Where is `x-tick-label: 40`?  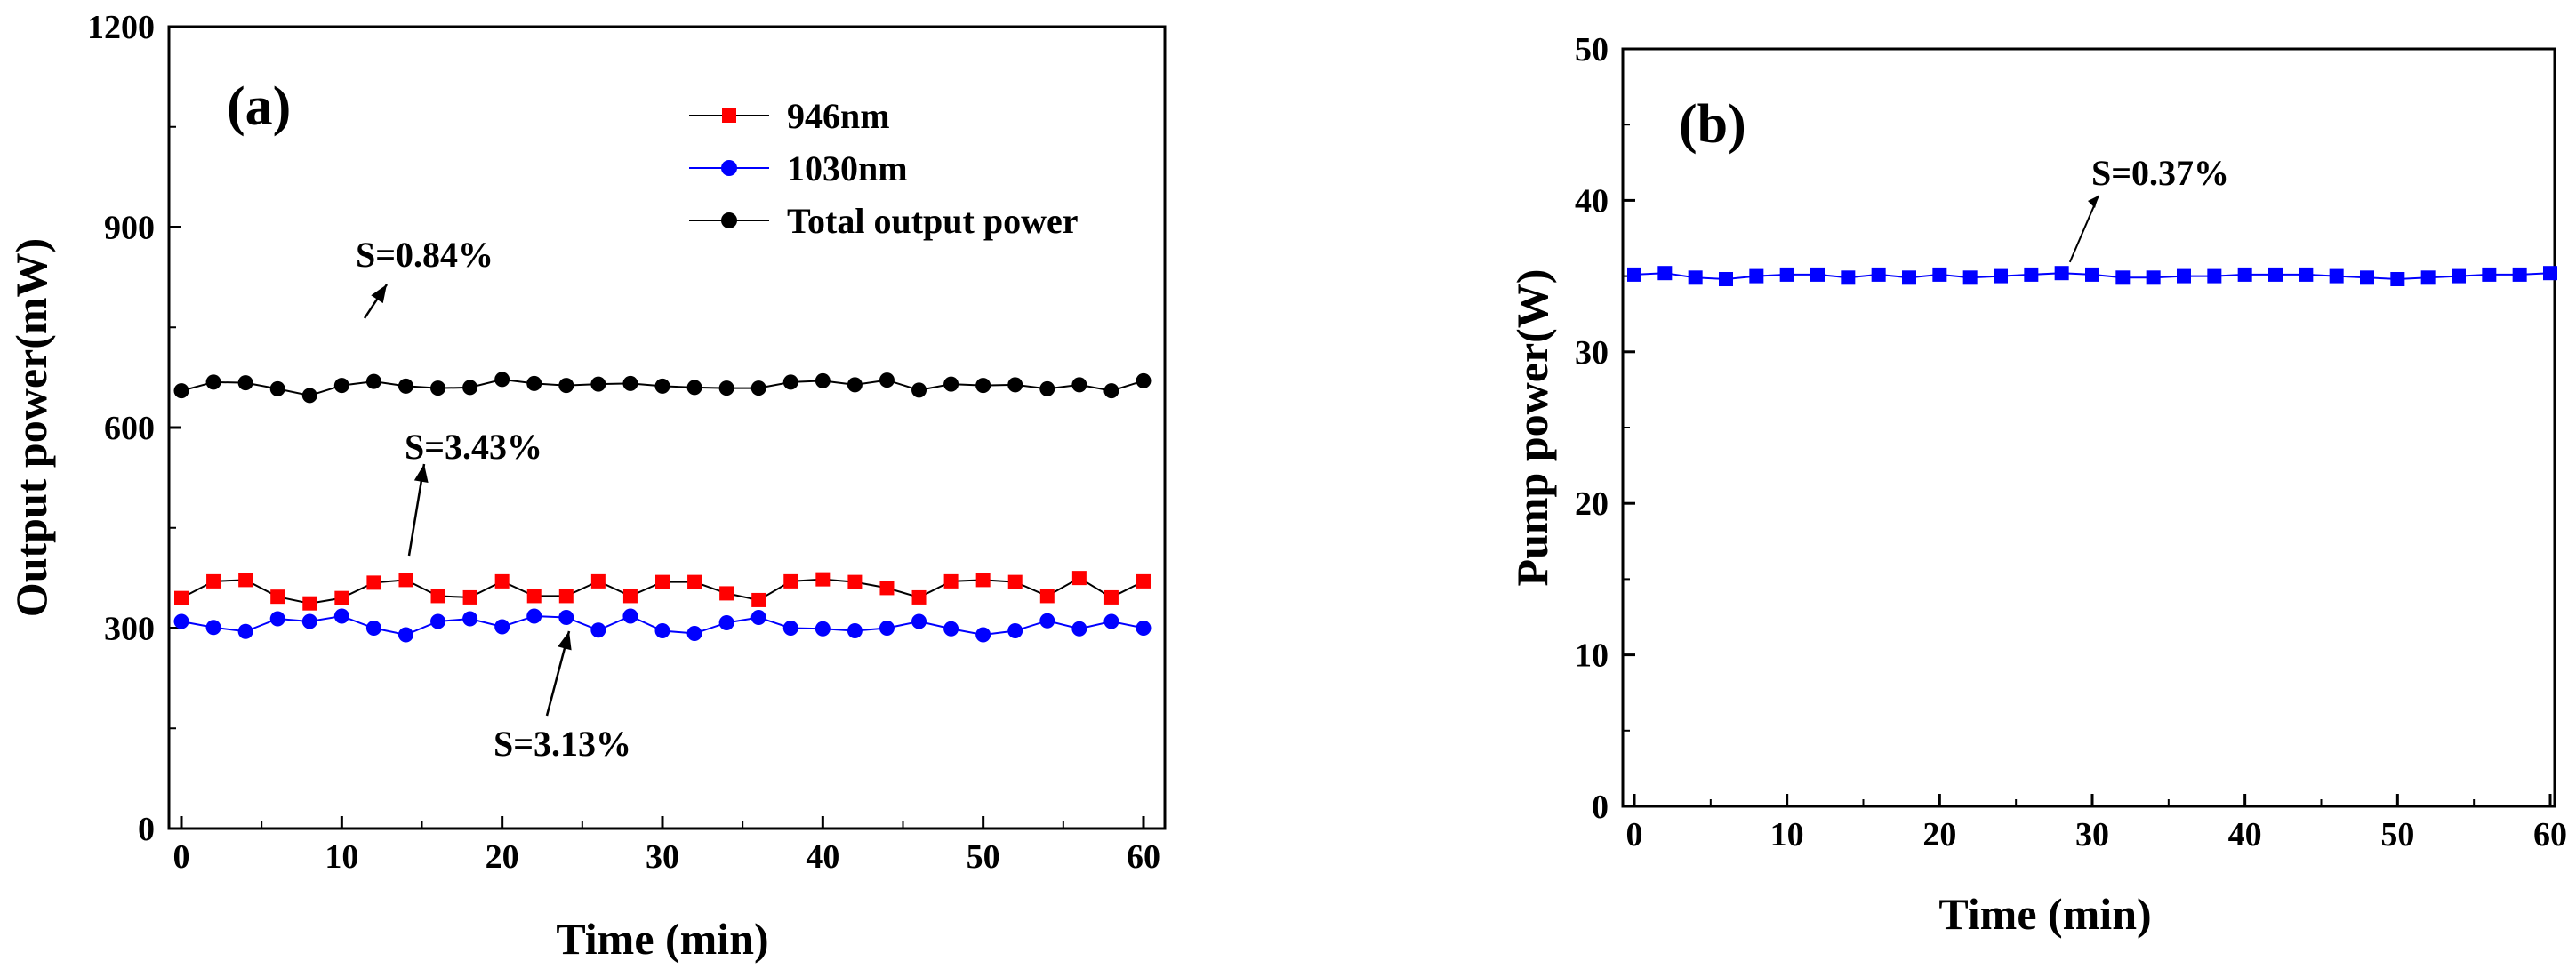 x-tick-label: 40 is located at coordinates (2245, 834).